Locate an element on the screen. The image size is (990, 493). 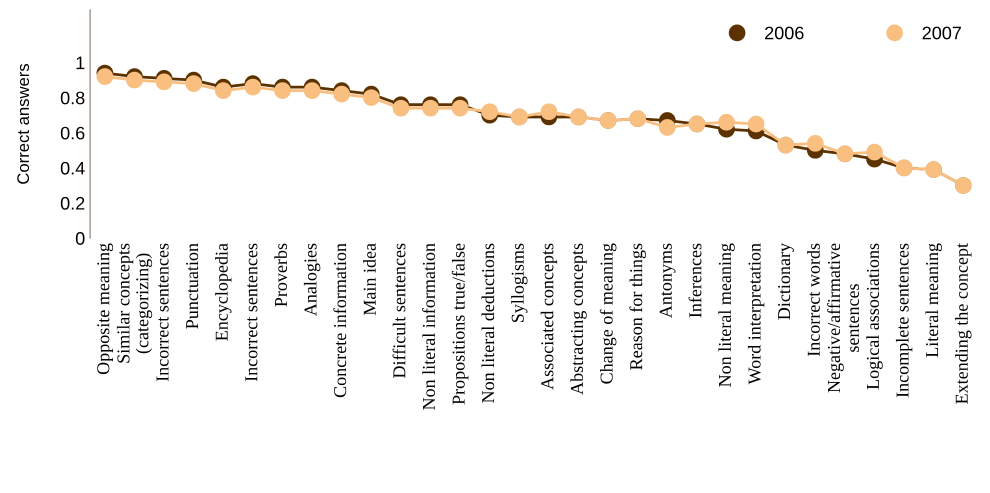
x-tick-label: Non literal information is located at coordinates (429, 326).